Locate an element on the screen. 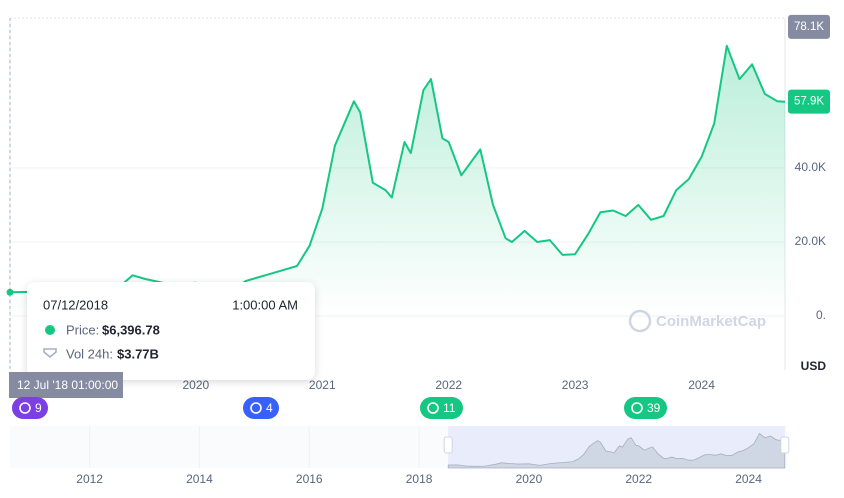 The image size is (844, 498). y-tick-label: 20.0K is located at coordinates (810, 241).